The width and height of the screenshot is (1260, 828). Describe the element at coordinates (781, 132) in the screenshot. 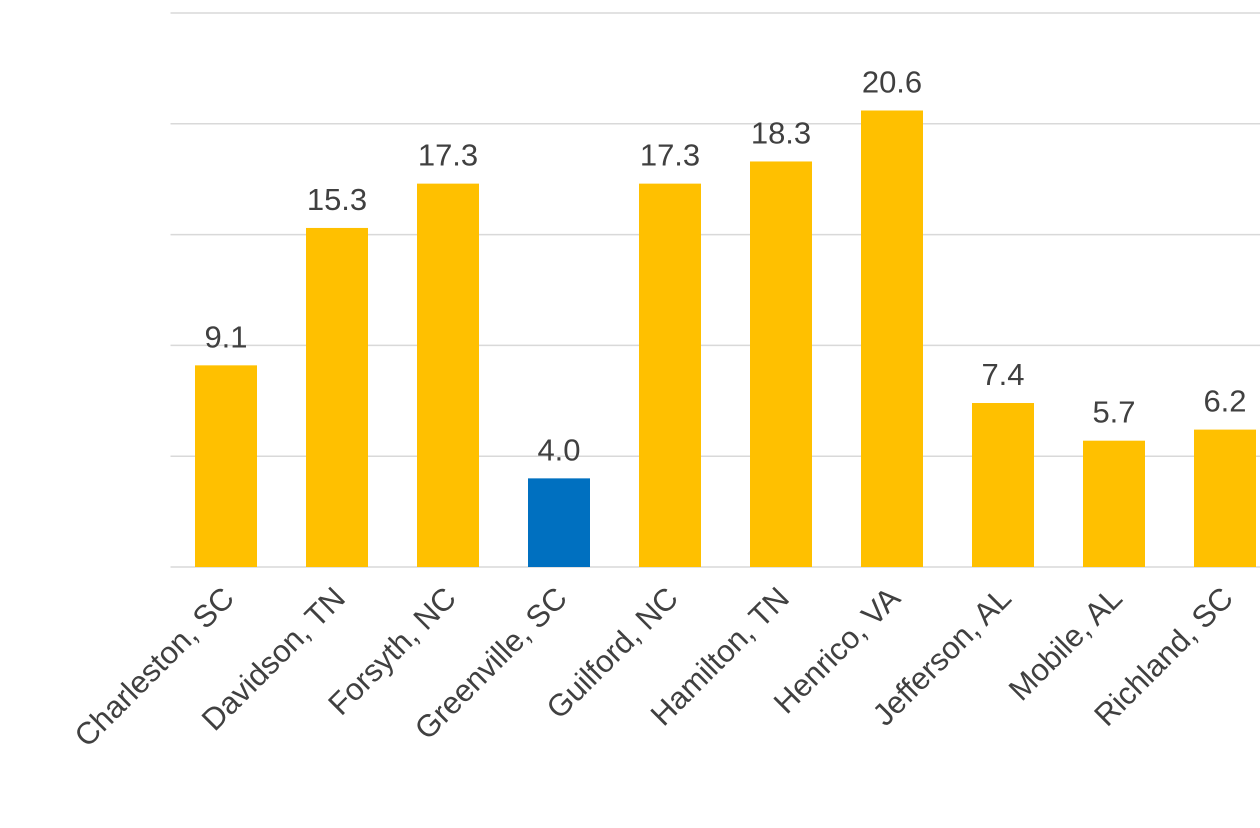

I see `value-label: 18.3` at that location.